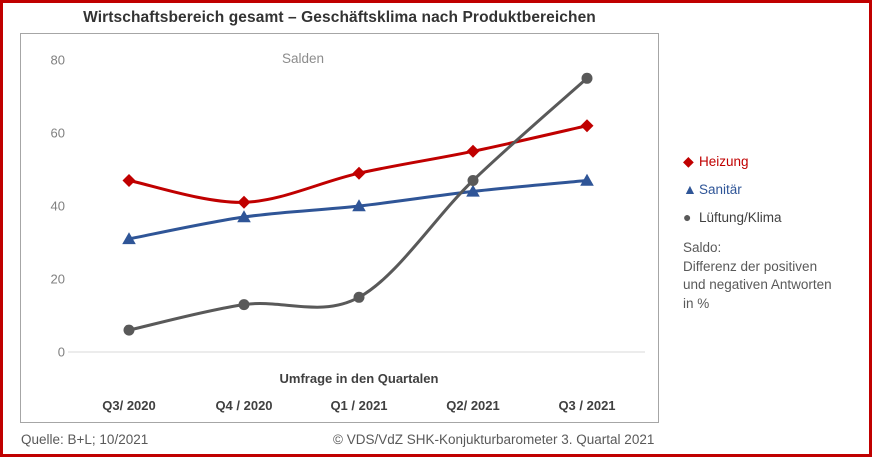 The image size is (872, 457). I want to click on source-text: Quelle: B+L; 10/2021, so click(85, 439).